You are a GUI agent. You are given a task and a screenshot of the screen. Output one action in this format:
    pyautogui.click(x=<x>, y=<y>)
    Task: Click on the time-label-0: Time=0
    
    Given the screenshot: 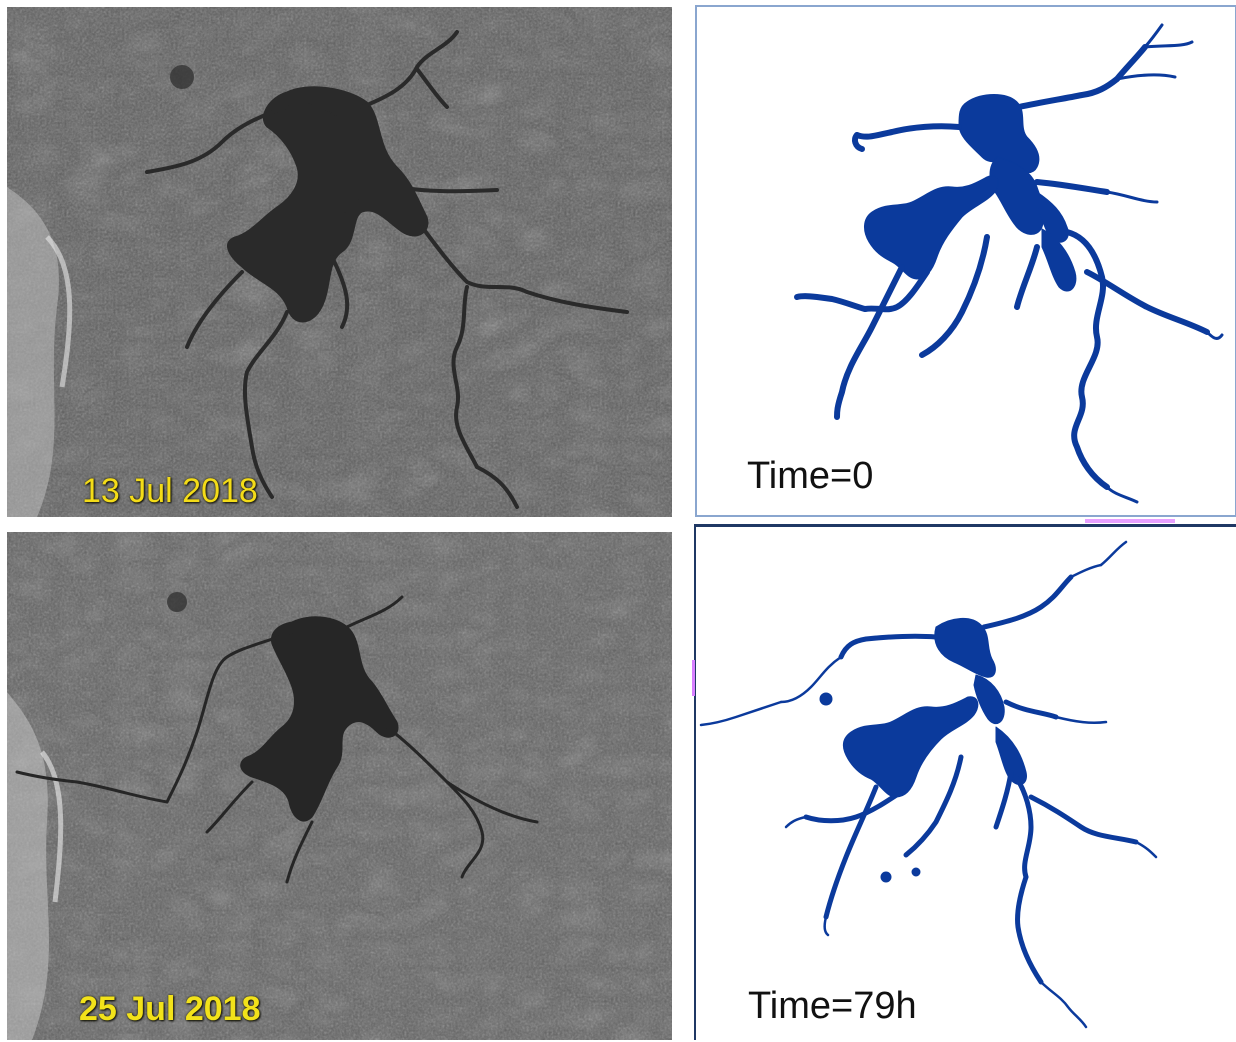 What is the action you would take?
    pyautogui.click(x=810, y=476)
    